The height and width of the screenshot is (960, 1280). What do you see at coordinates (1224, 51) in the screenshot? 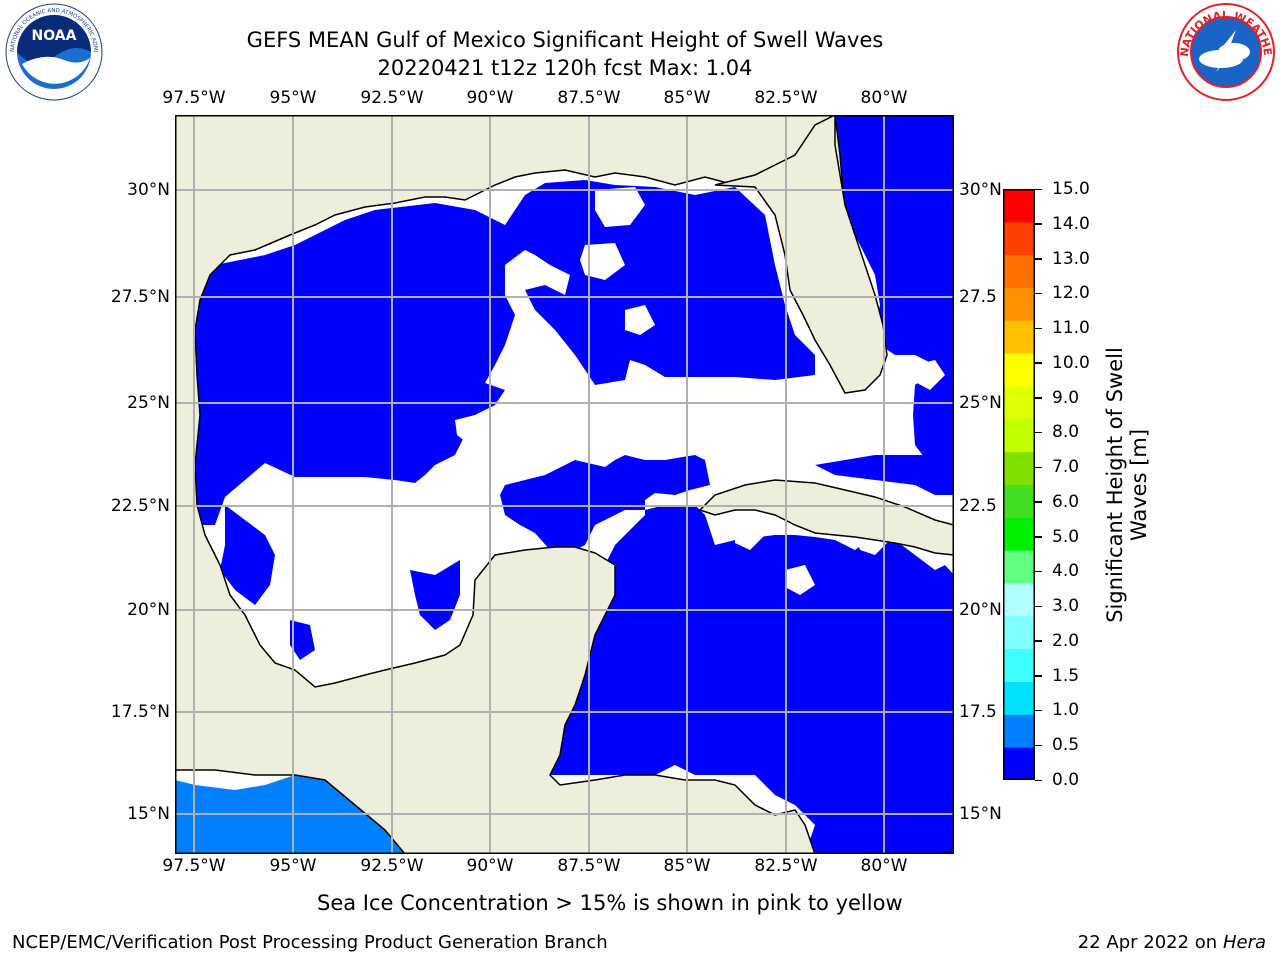
I see `nws-logo: NATIONAL WEATHER SERVICE` at bounding box center [1224, 51].